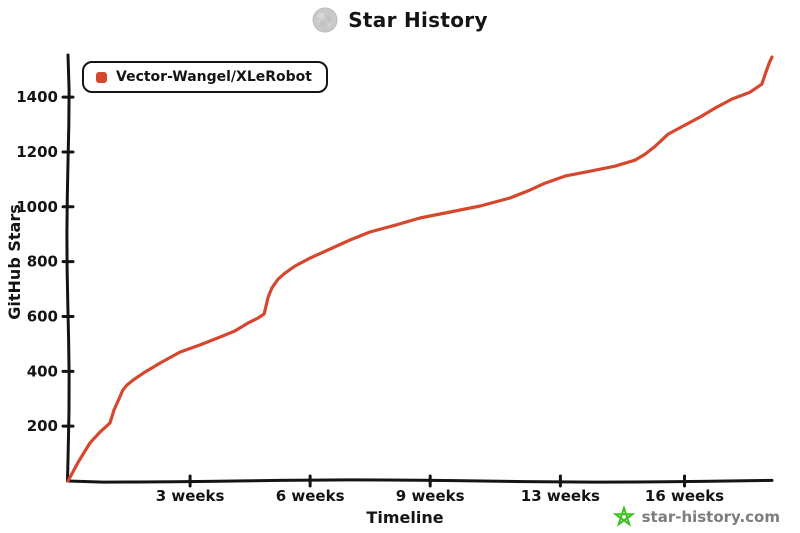  Describe the element at coordinates (42, 316) in the screenshot. I see `y-tick-label: 600` at that location.